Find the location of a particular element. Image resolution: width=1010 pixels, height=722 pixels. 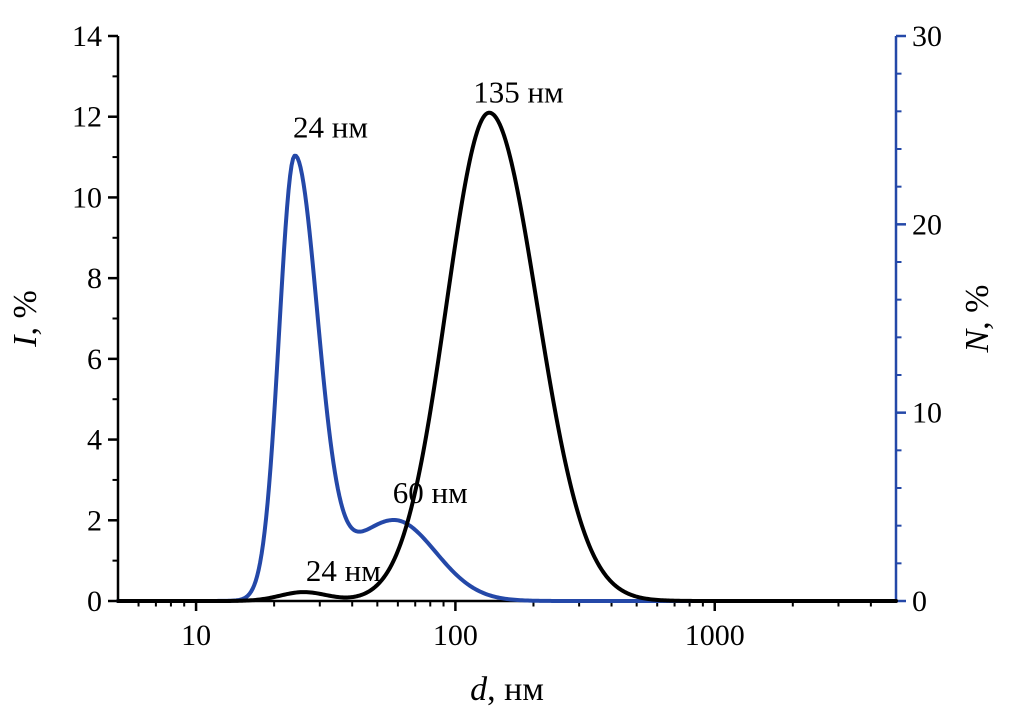

y-left-tick-label: 4 is located at coordinates (94, 440).